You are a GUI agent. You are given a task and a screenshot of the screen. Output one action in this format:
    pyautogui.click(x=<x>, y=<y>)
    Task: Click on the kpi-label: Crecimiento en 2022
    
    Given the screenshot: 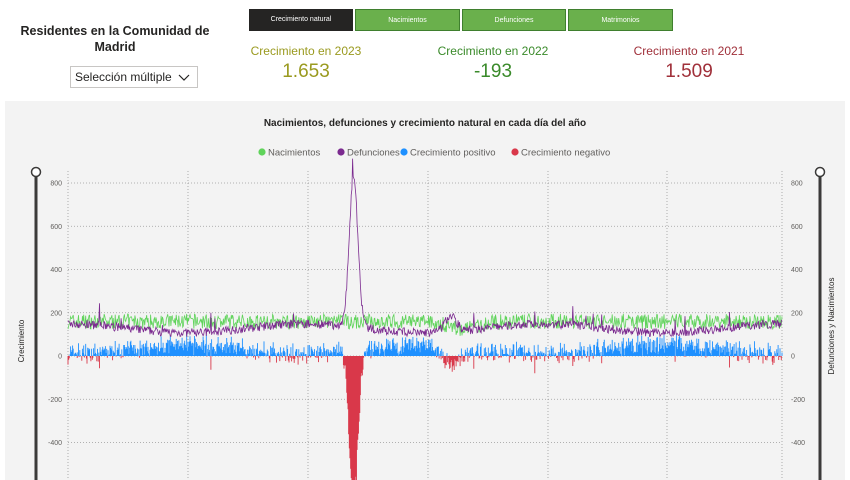 What is the action you would take?
    pyautogui.click(x=493, y=51)
    